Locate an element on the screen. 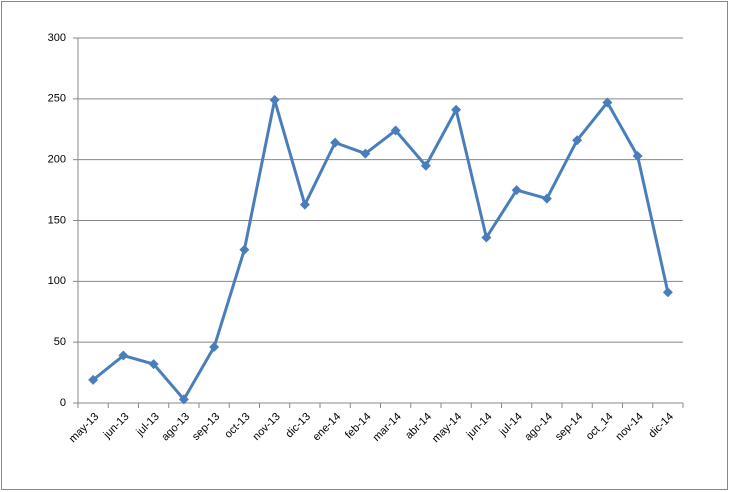  y-tick-label: 100 is located at coordinates (57, 281).